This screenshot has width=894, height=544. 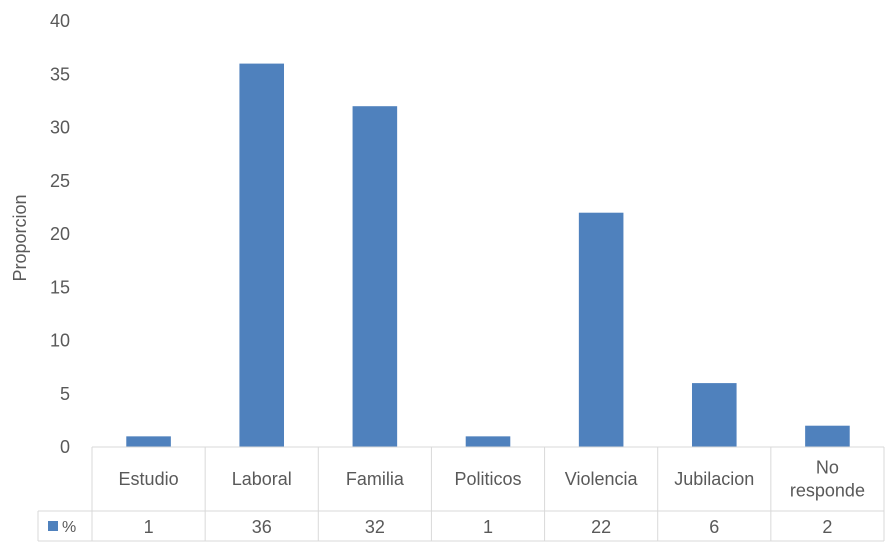 I want to click on category-label: Laboral, so click(x=262, y=479).